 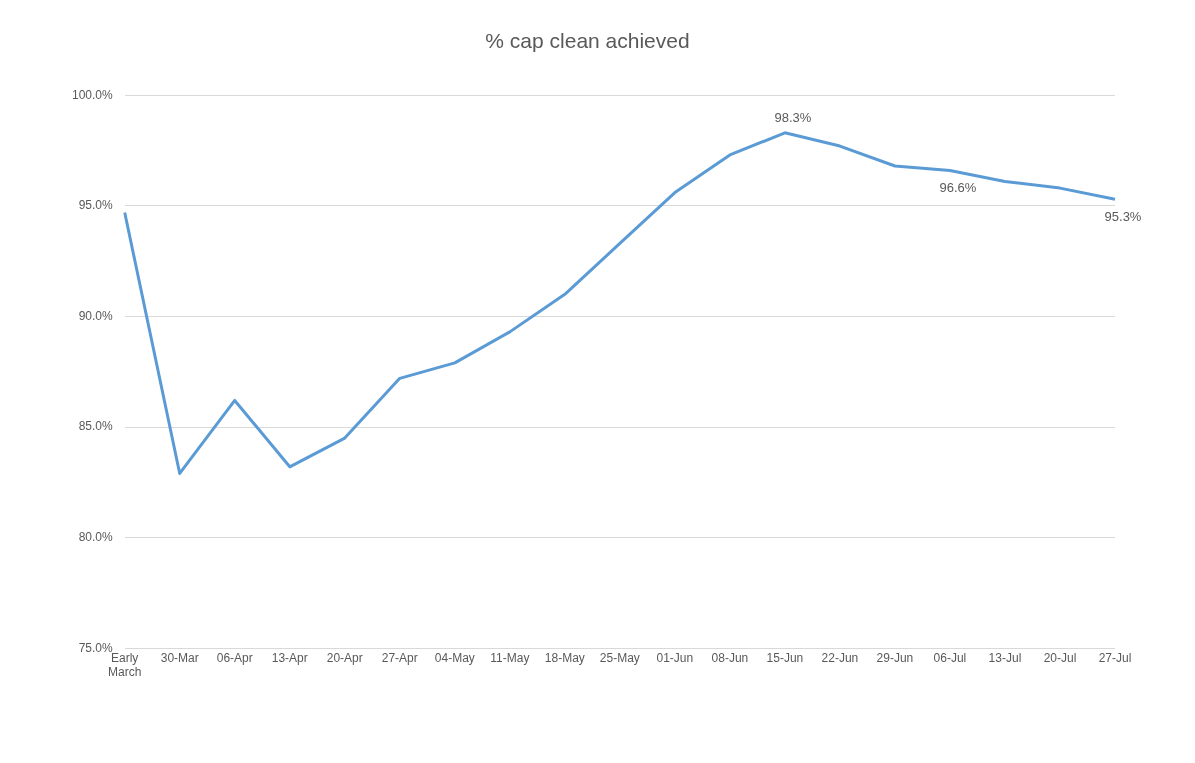 What do you see at coordinates (96, 426) in the screenshot?
I see `y-tick-label: 85.0%` at bounding box center [96, 426].